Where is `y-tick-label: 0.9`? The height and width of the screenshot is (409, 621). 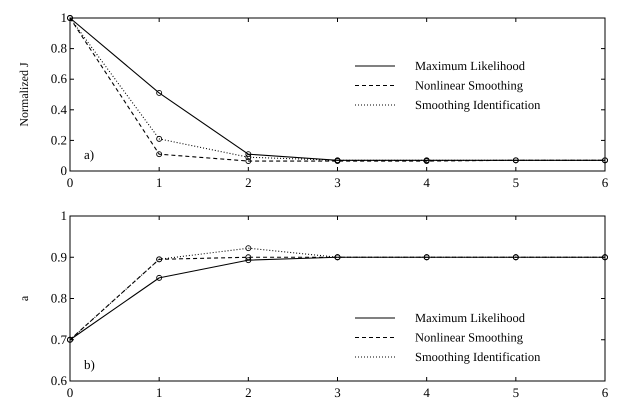
y-tick-label: 0.9 is located at coordinates (58, 256).